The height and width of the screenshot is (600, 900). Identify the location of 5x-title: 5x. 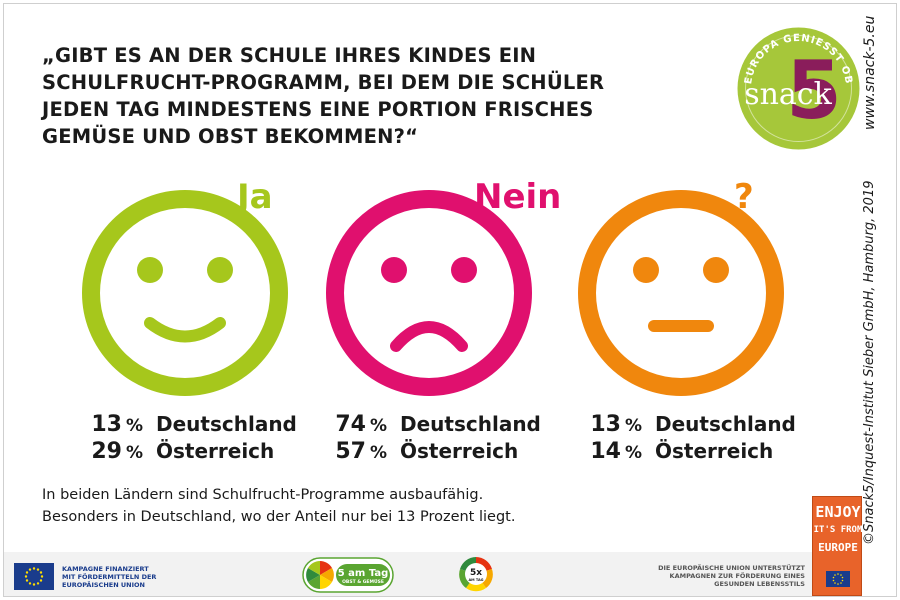
(476, 573).